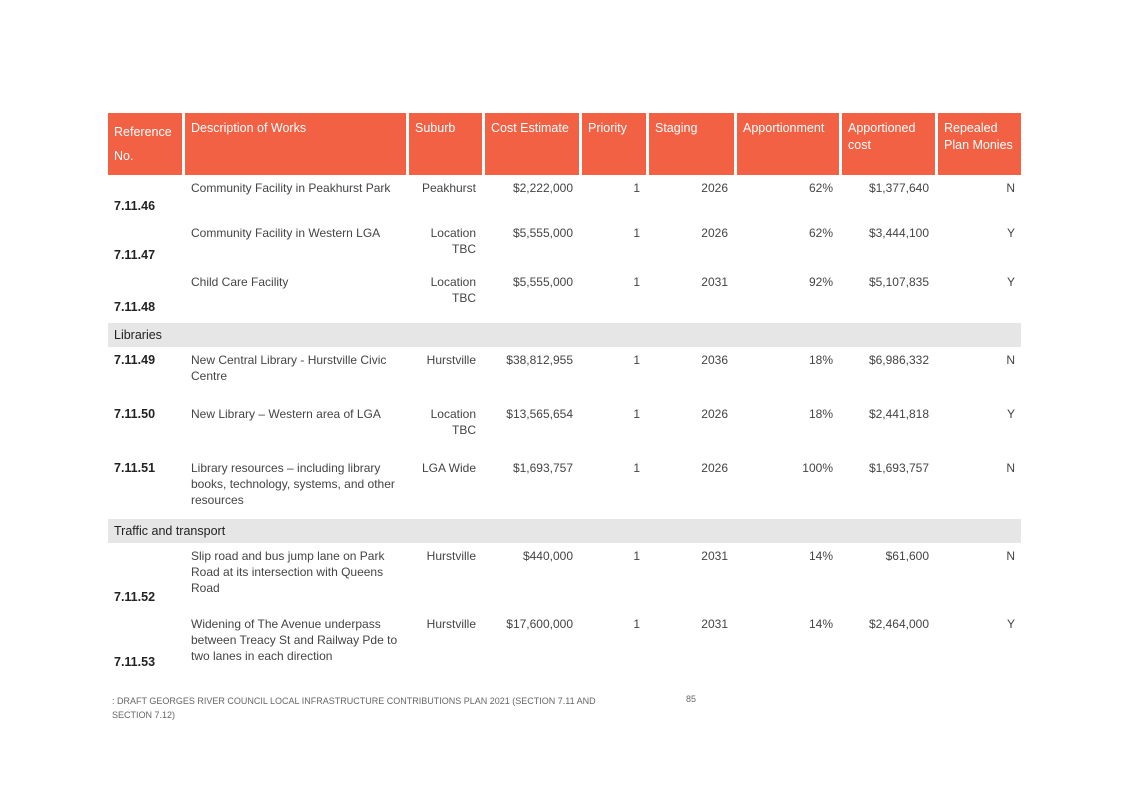  I want to click on header-cost: Cost Estimate, so click(532, 144).